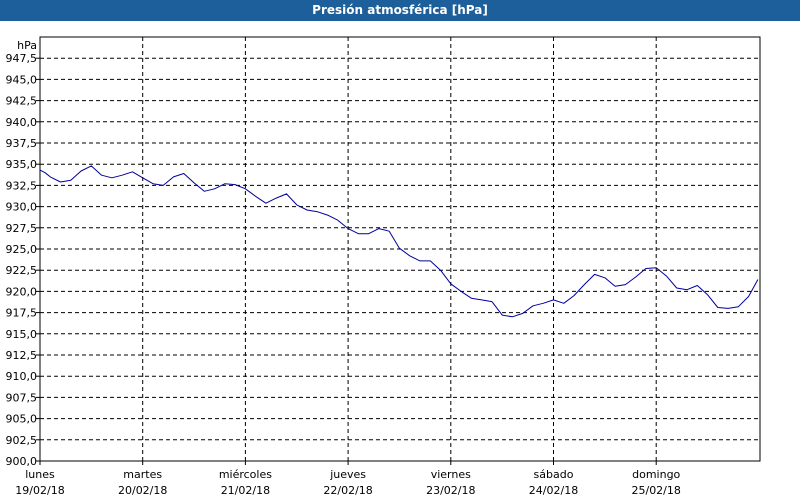 This screenshot has width=800, height=500. What do you see at coordinates (22, 355) in the screenshot?
I see `y-tick-label: 912,5` at bounding box center [22, 355].